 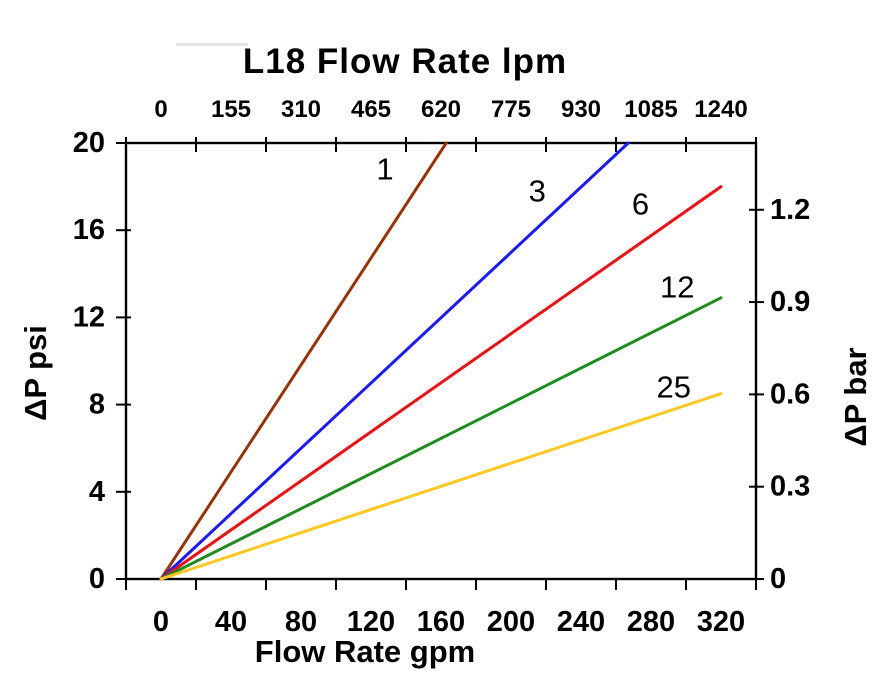 I want to click on x-bottom-tick-label: 80, so click(x=301, y=622).